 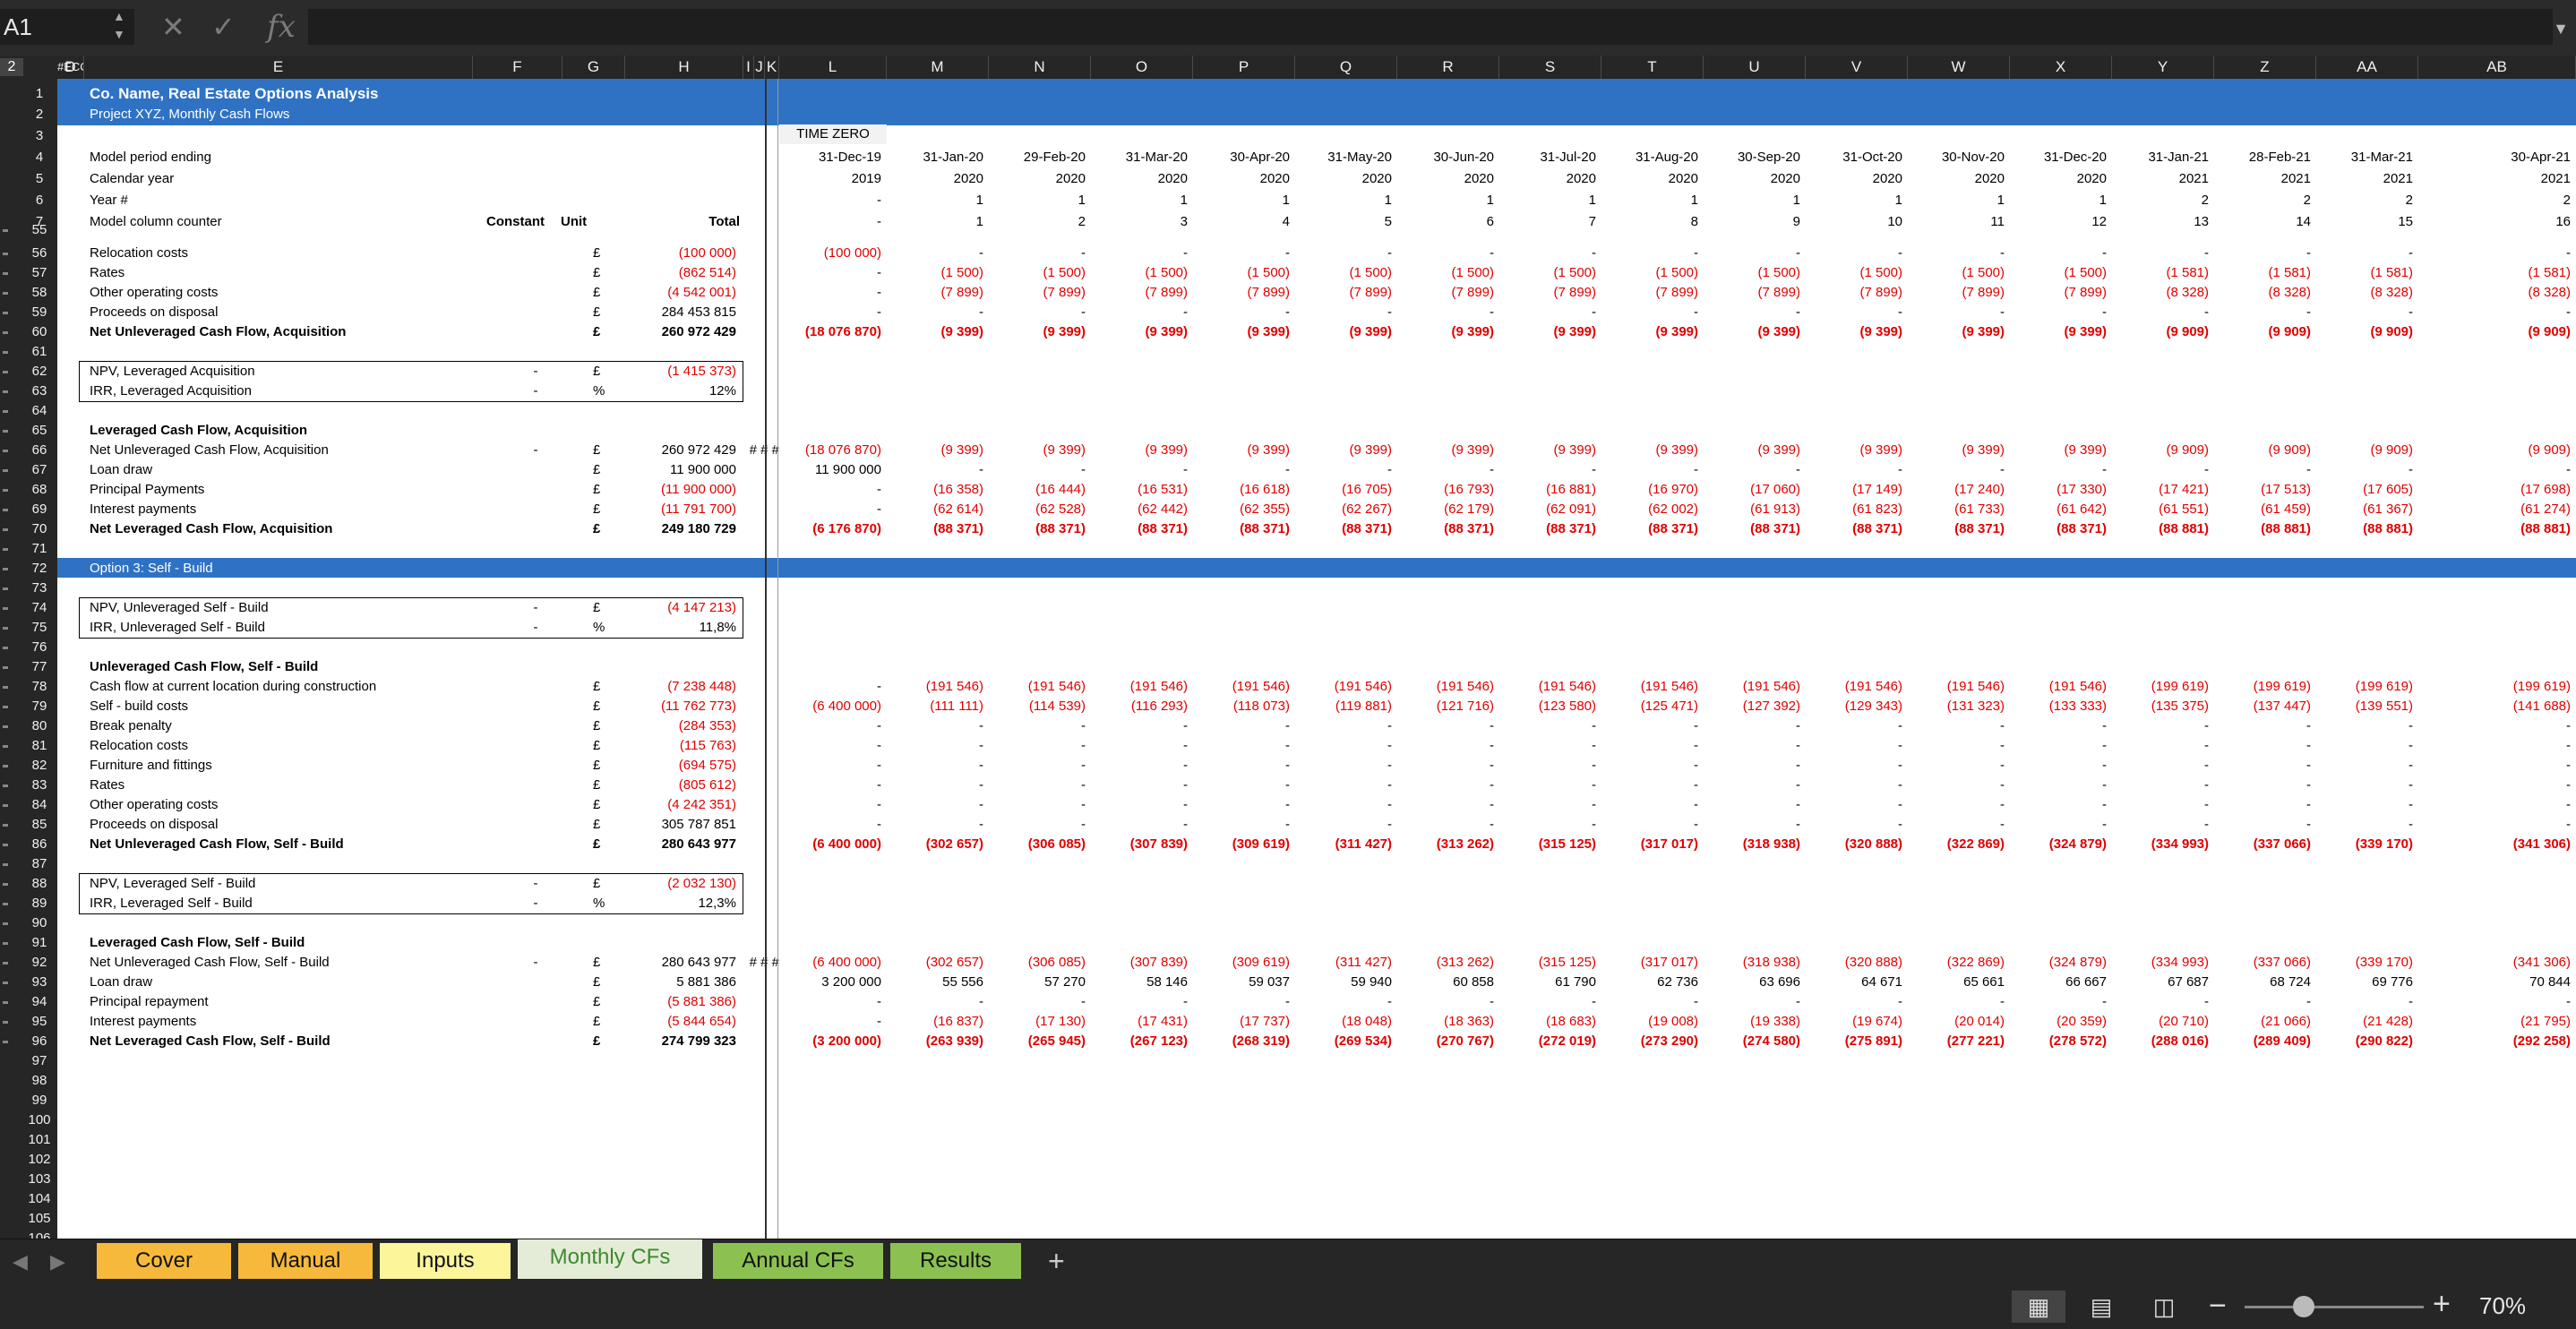 What do you see at coordinates (39, 568) in the screenshot?
I see `row-header-72: 72` at bounding box center [39, 568].